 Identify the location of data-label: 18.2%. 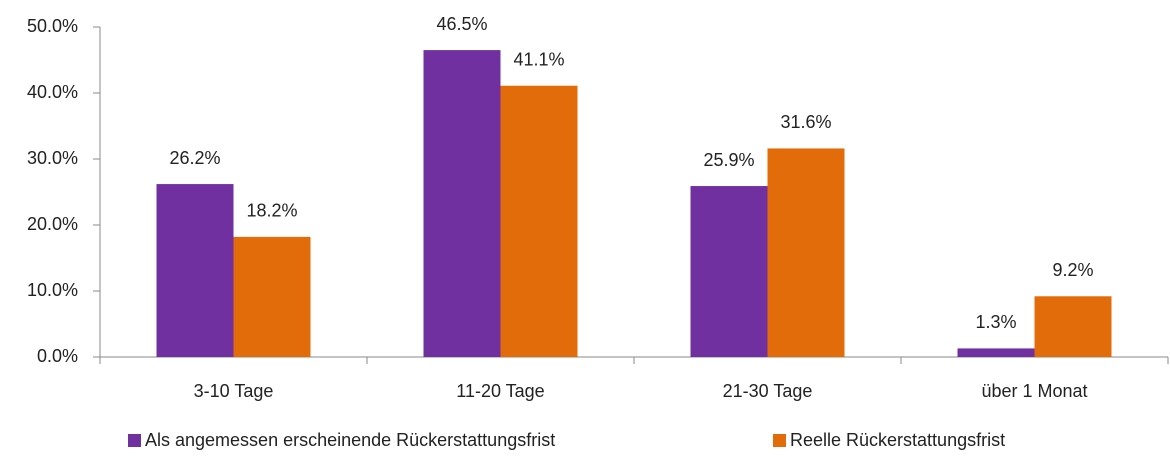
(271, 211).